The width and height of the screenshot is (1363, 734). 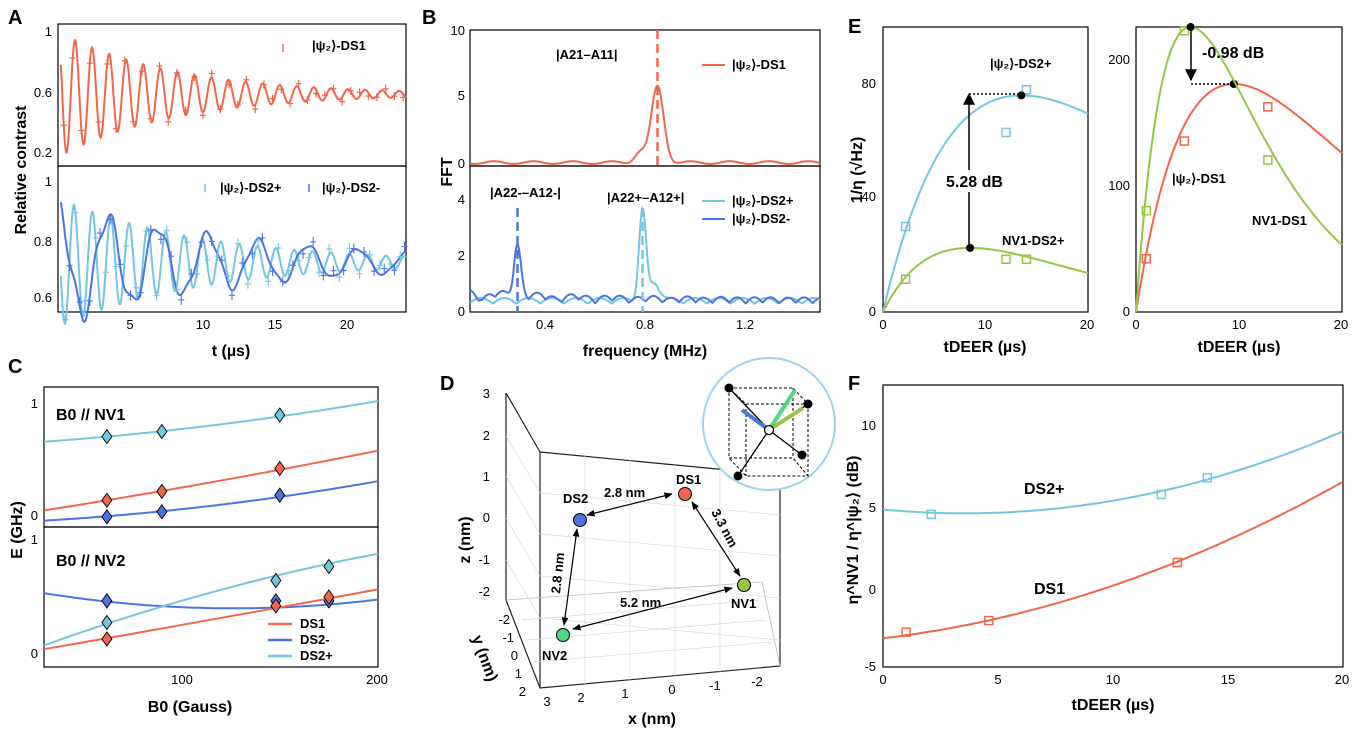 What do you see at coordinates (974, 182) in the screenshot?
I see `panel-e-left-gain: 5.28 dB` at bounding box center [974, 182].